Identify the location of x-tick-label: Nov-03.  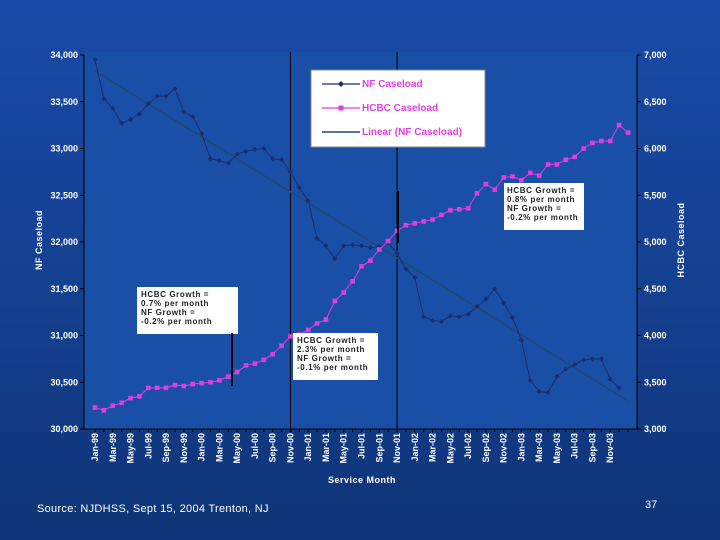
(610, 448).